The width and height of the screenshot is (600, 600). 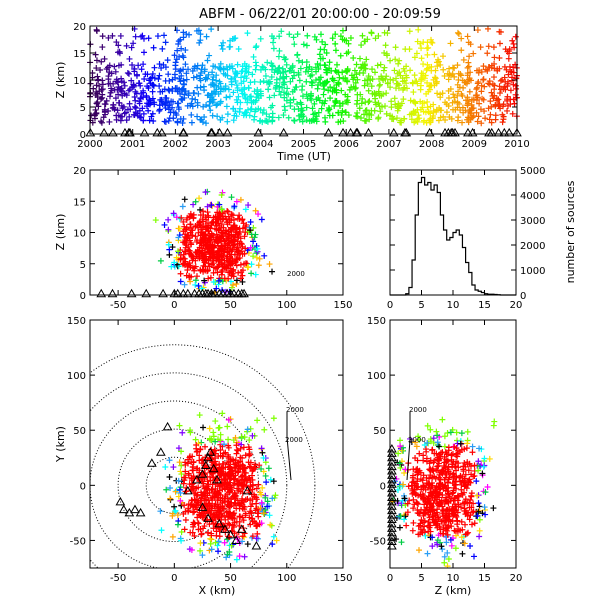 What do you see at coordinates (203, 456) in the screenshot?
I see `range-rings` at bounding box center [203, 456].